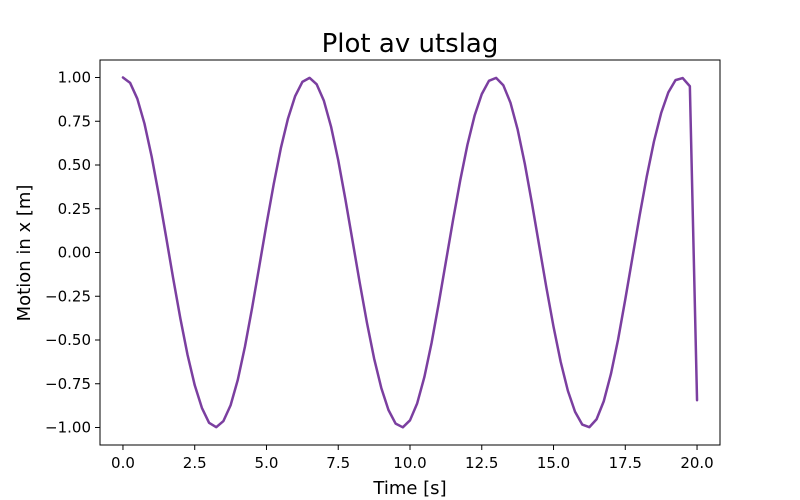 Image resolution: width=800 pixels, height=500 pixels. Describe the element at coordinates (68, 384) in the screenshot. I see `y-tick-label: −0.75` at that location.